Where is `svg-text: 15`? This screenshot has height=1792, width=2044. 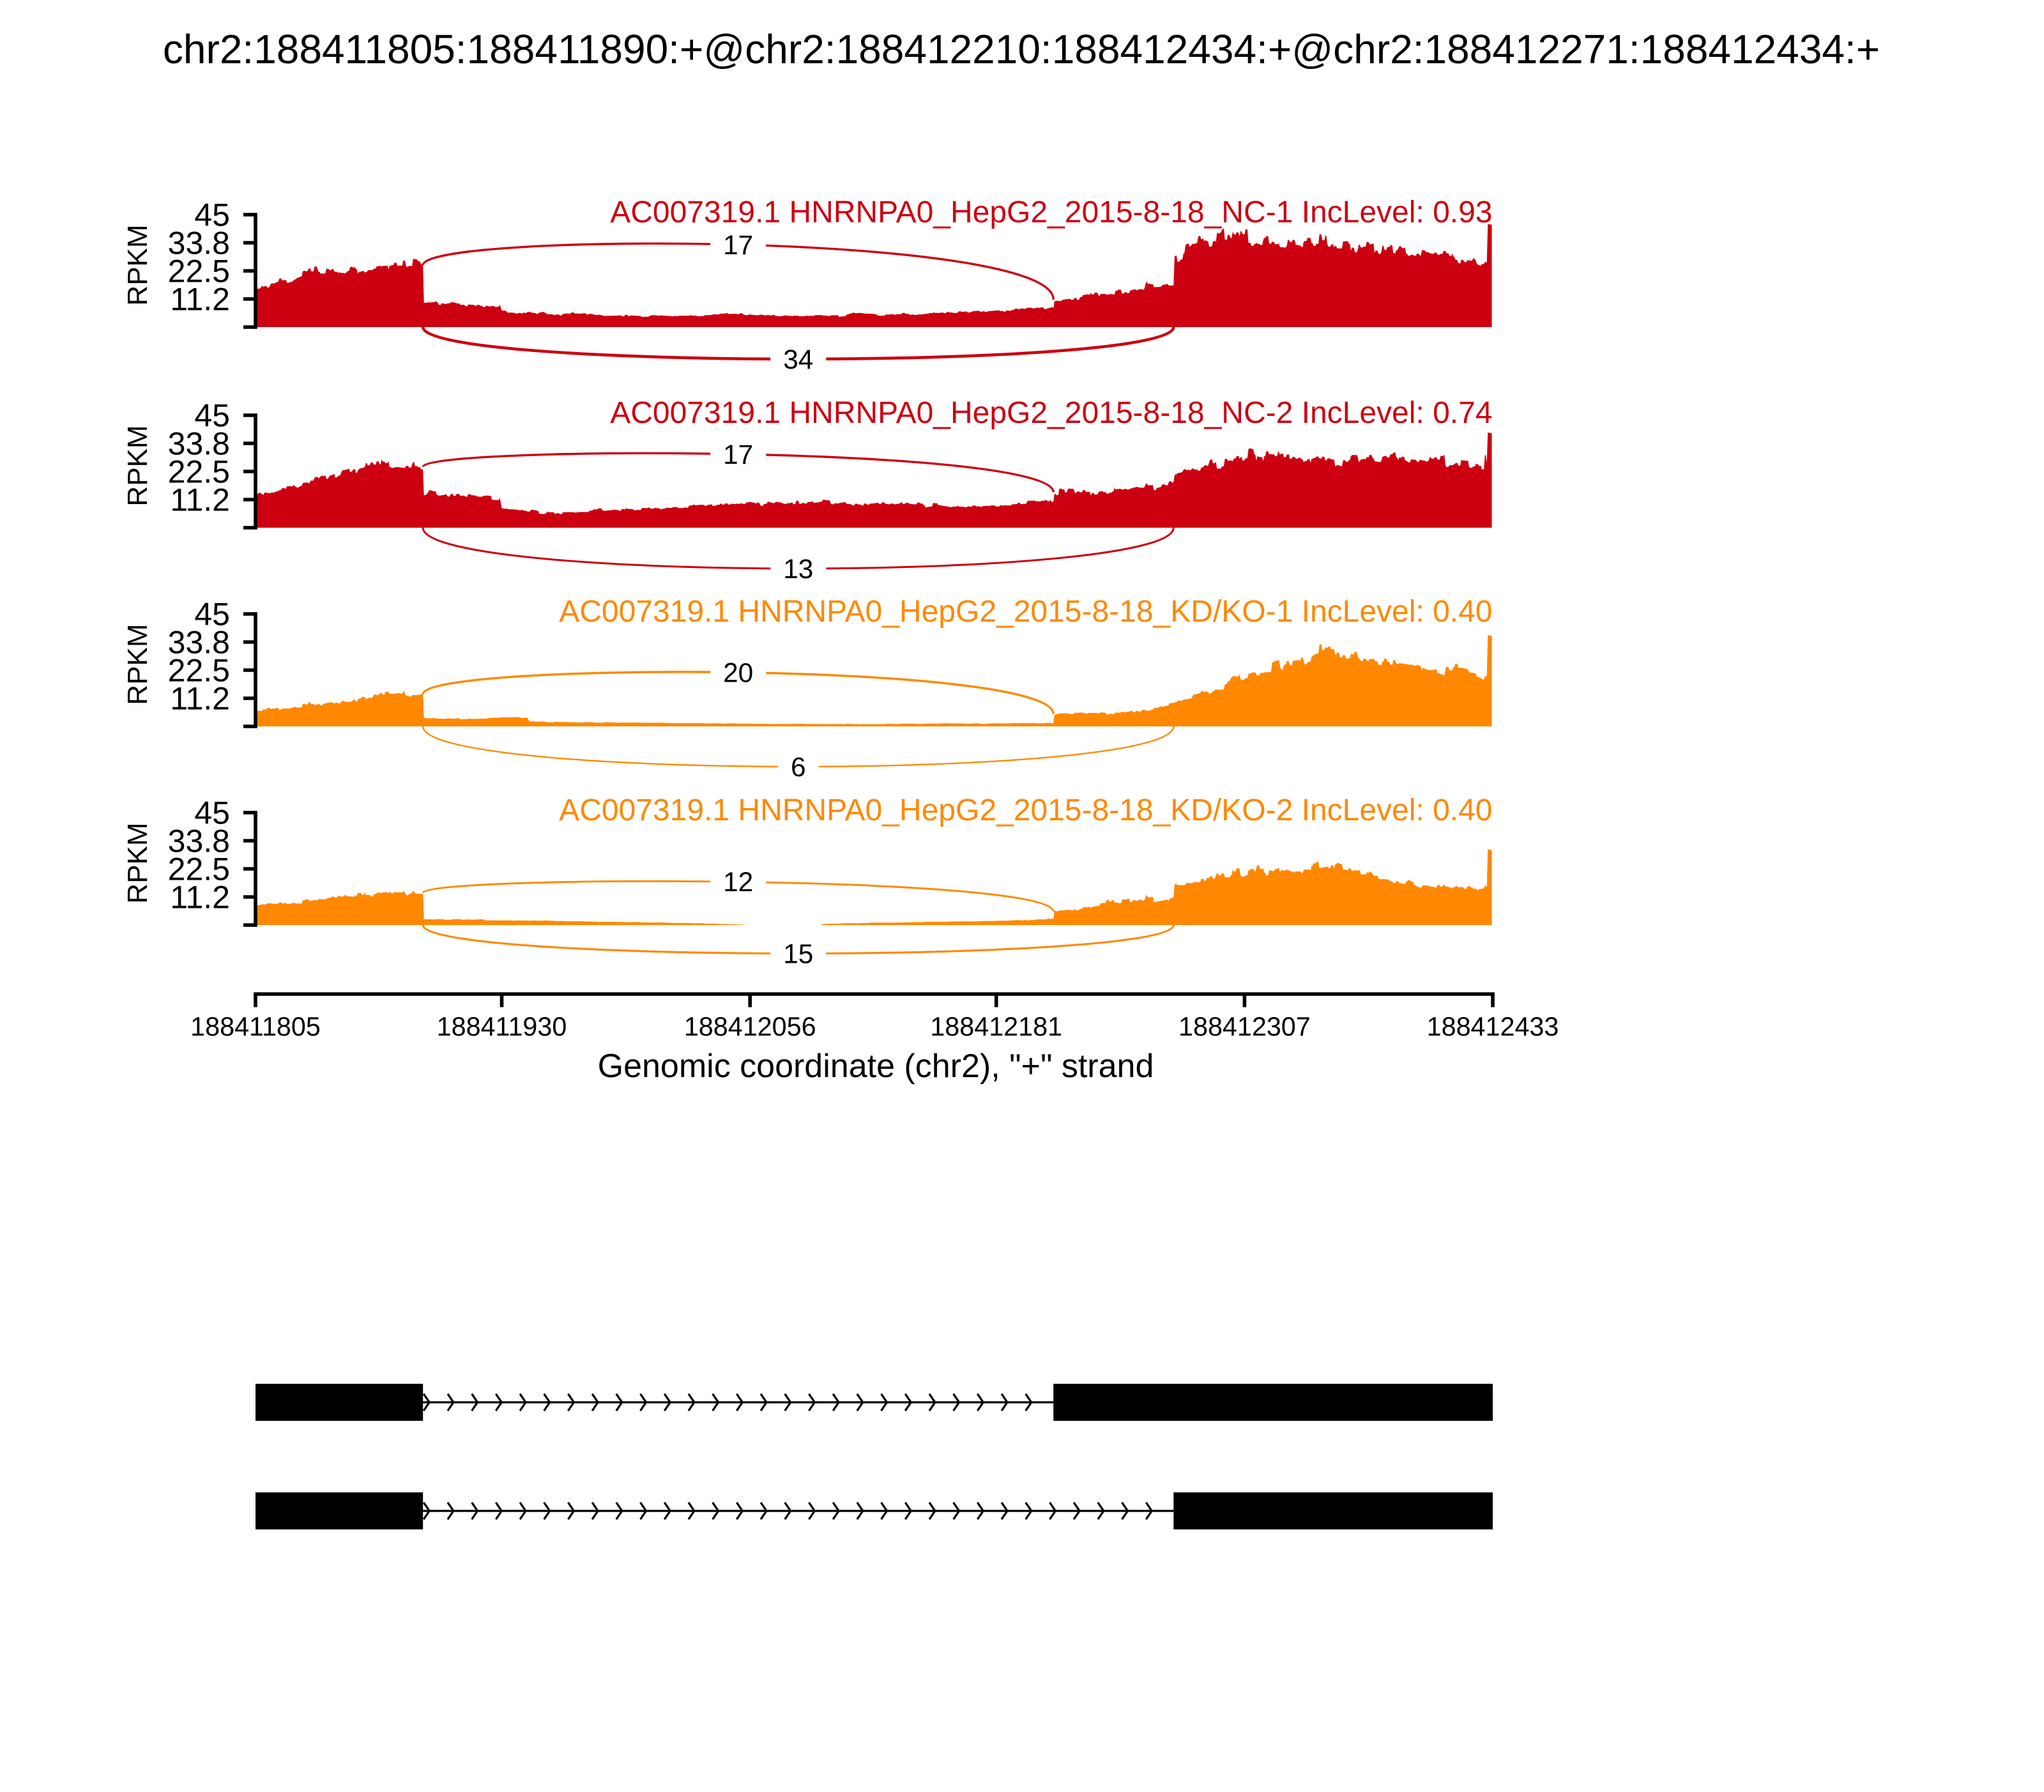
svg-text: 15 is located at coordinates (798, 953).